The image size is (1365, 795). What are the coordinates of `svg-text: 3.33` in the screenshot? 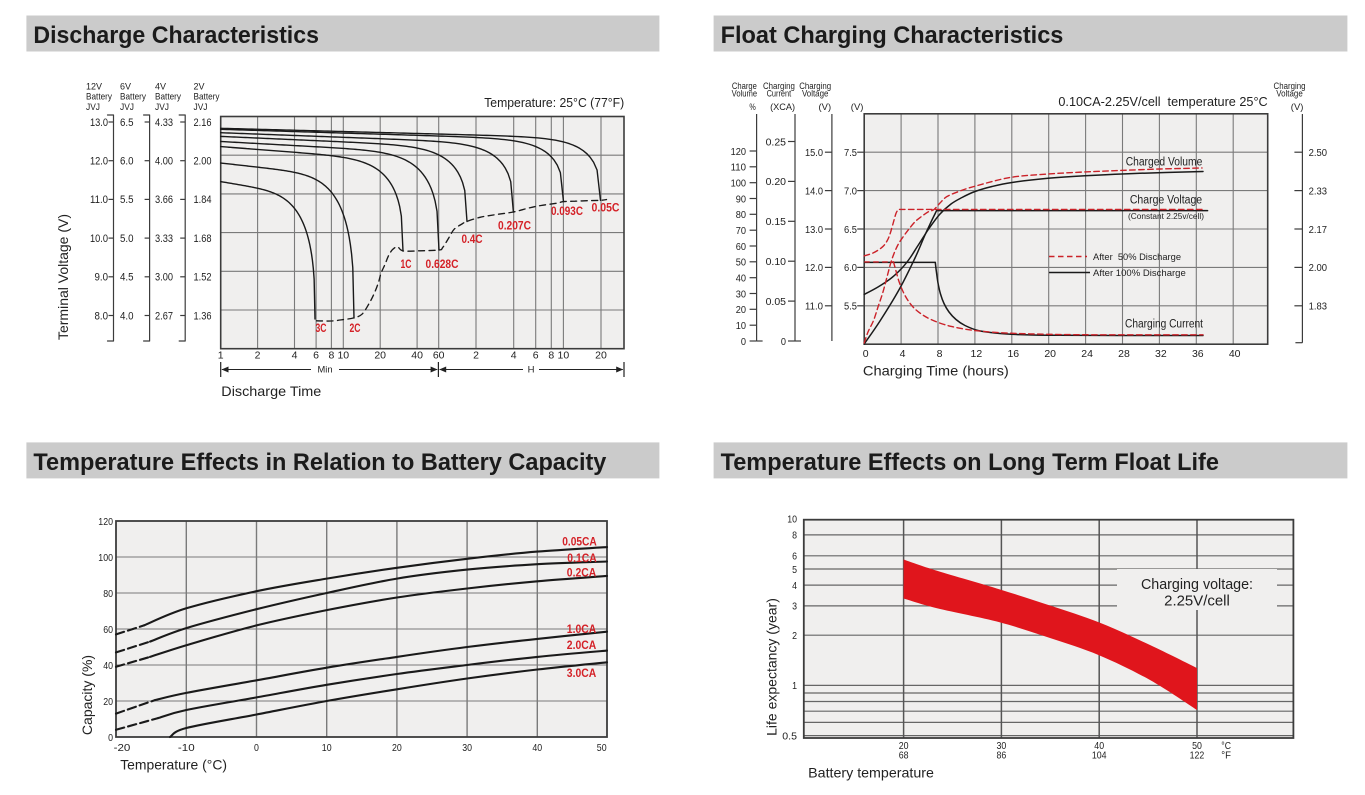 It's located at (164, 239).